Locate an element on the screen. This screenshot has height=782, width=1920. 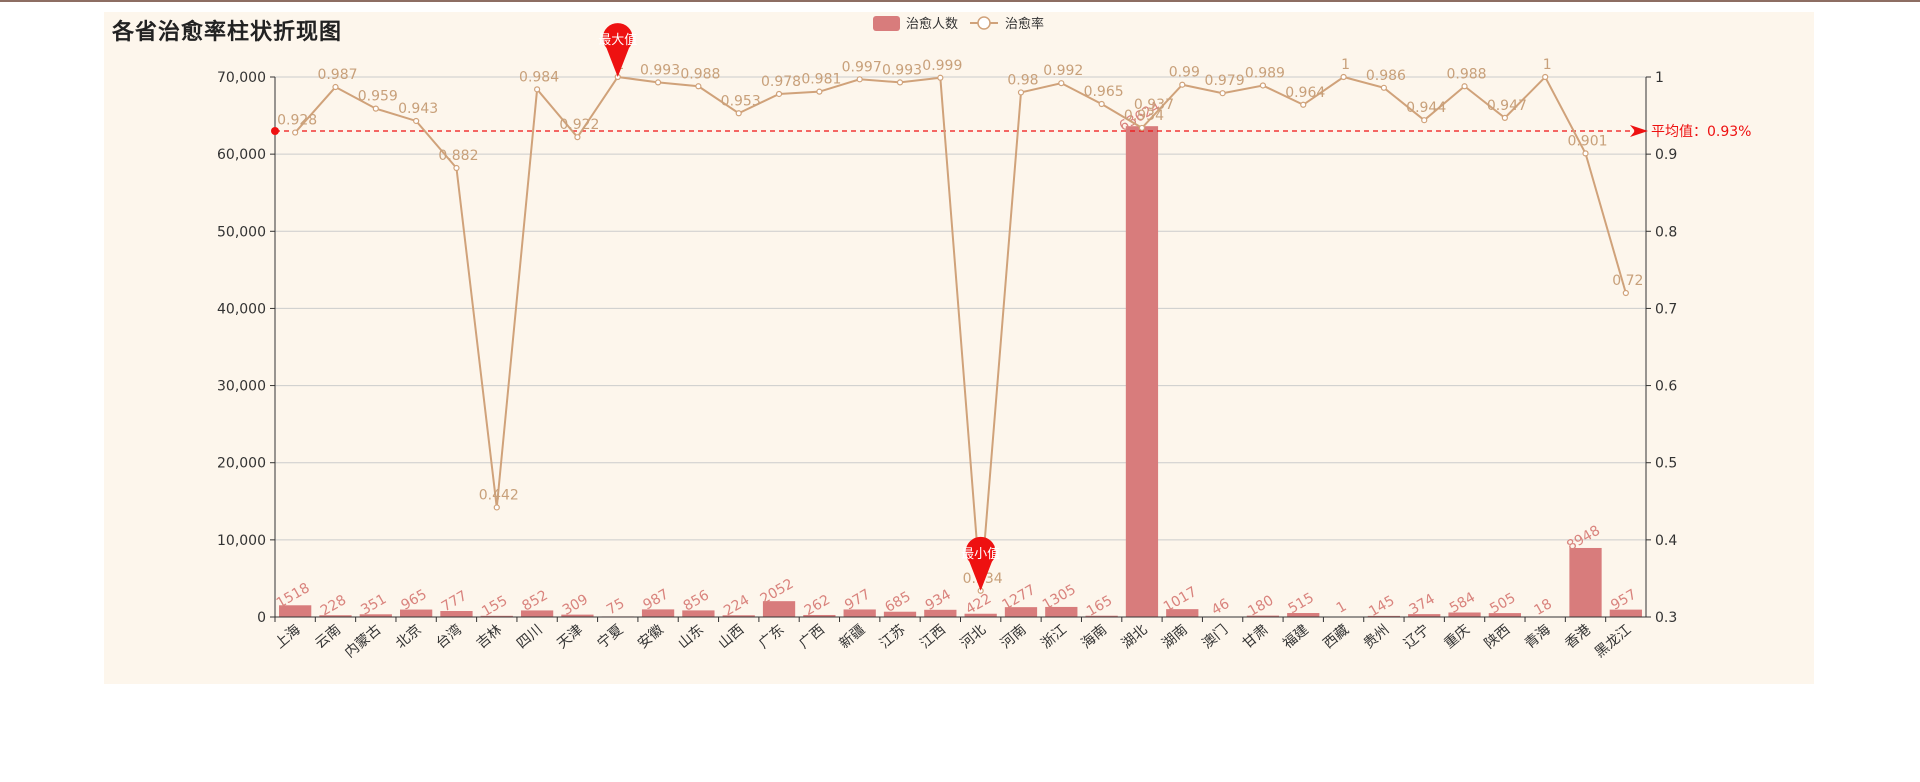
mark-label: 最大值 is located at coordinates (617, 40).